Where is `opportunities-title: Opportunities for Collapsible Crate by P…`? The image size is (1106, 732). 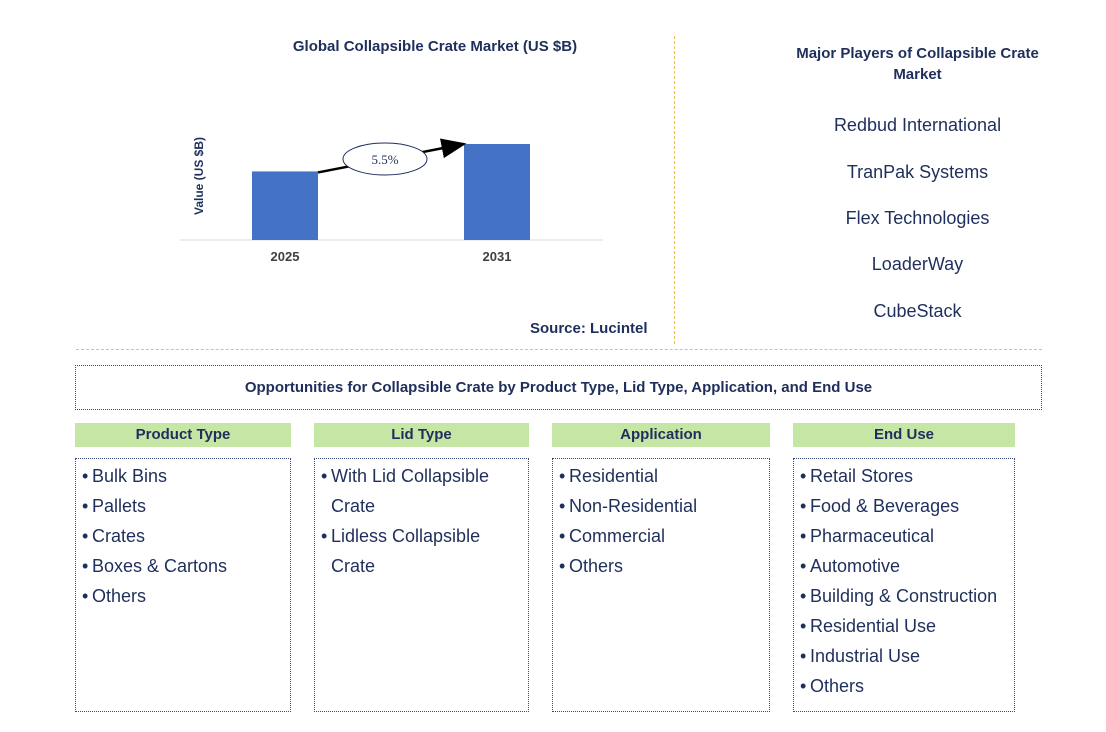 opportunities-title: Opportunities for Collapsible Crate by P… is located at coordinates (558, 387).